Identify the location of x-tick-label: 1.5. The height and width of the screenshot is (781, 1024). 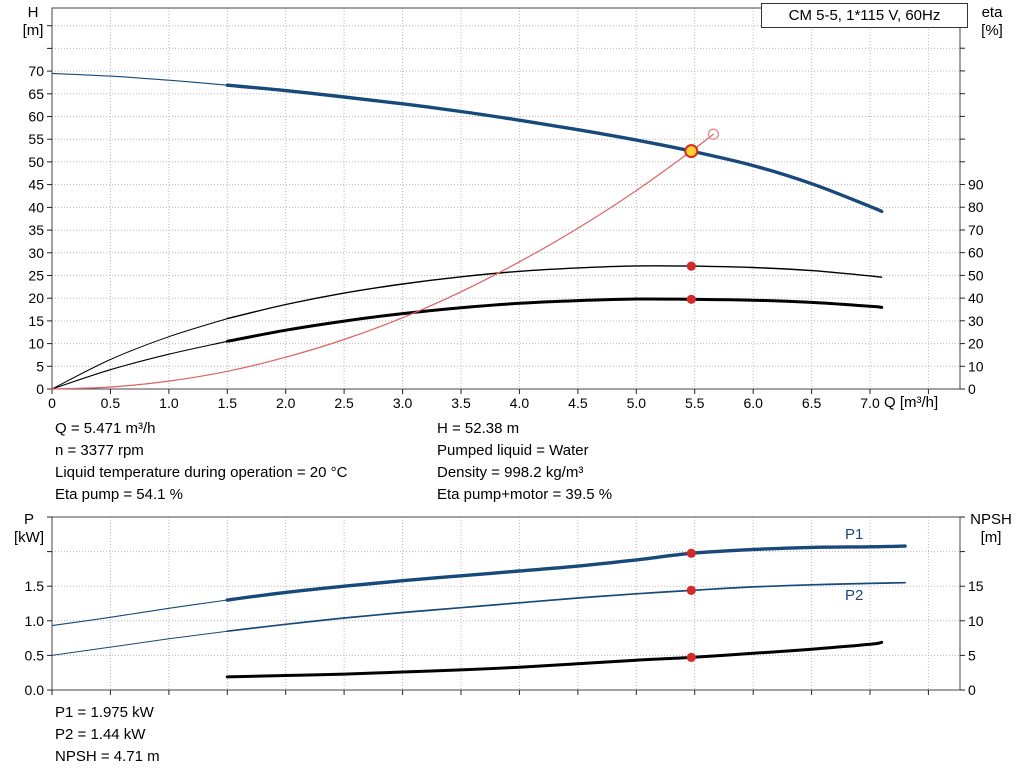
(228, 403).